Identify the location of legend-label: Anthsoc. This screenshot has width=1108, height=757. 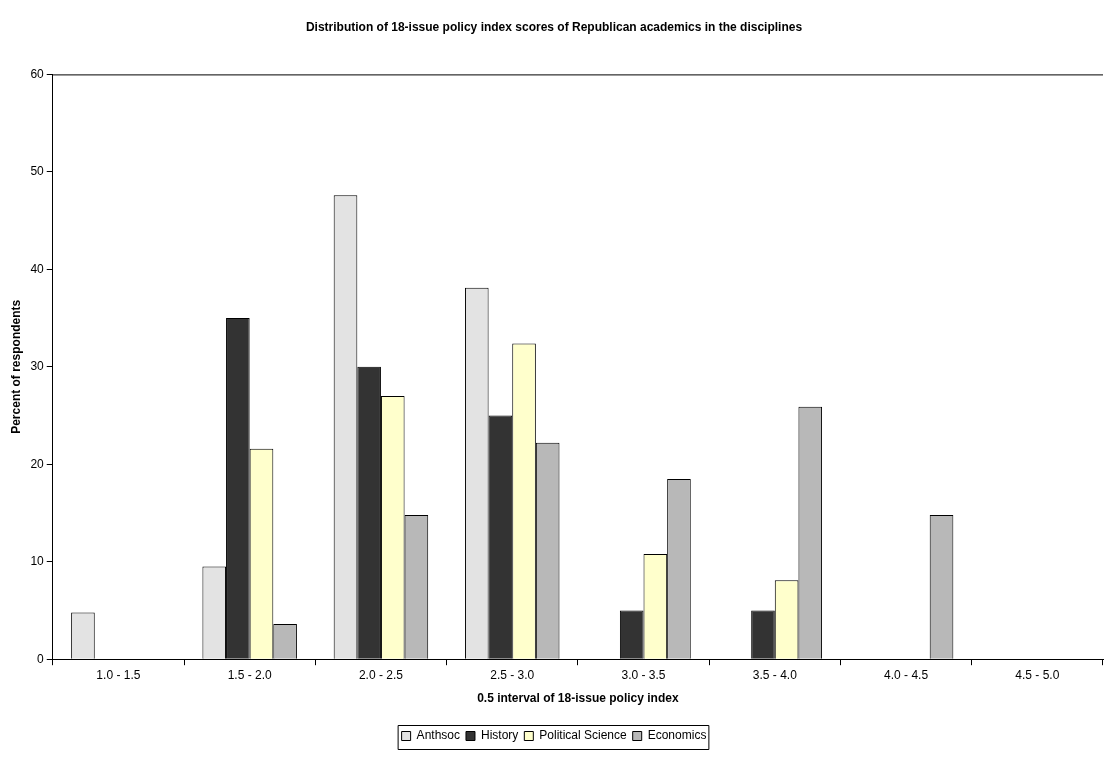
(438, 735).